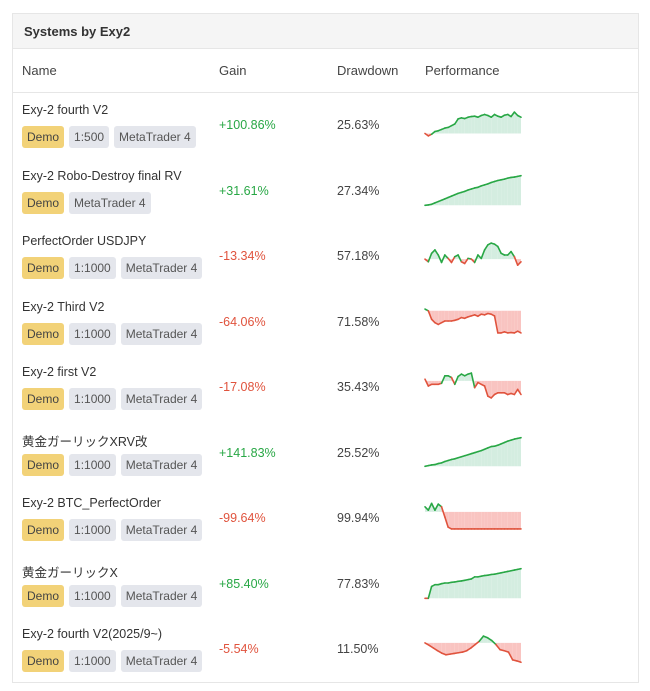 This screenshot has height=691, width=650. I want to click on gain-value: -64.06%, so click(242, 321).